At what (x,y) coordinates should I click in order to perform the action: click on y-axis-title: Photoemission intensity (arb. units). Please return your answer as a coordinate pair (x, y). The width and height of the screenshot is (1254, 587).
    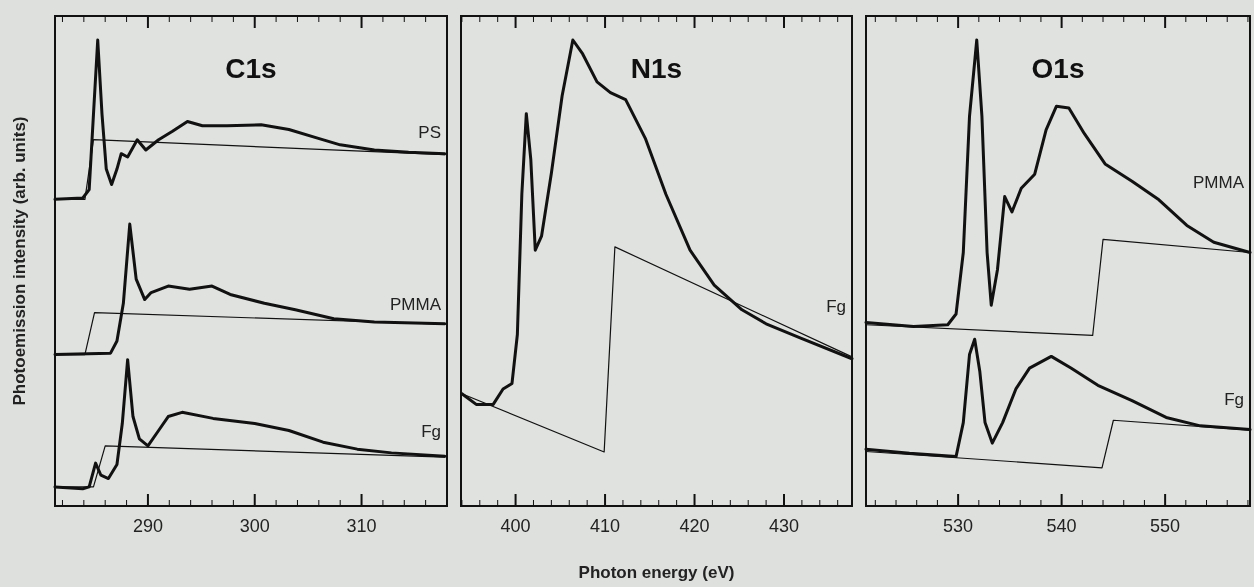
    Looking at the image, I should click on (19, 261).